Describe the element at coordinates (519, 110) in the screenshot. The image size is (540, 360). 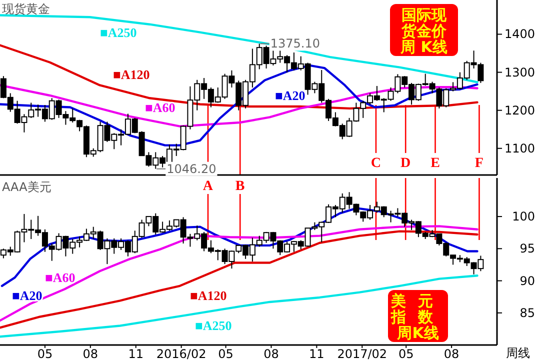
I see `y-tick-label: 1200` at that location.